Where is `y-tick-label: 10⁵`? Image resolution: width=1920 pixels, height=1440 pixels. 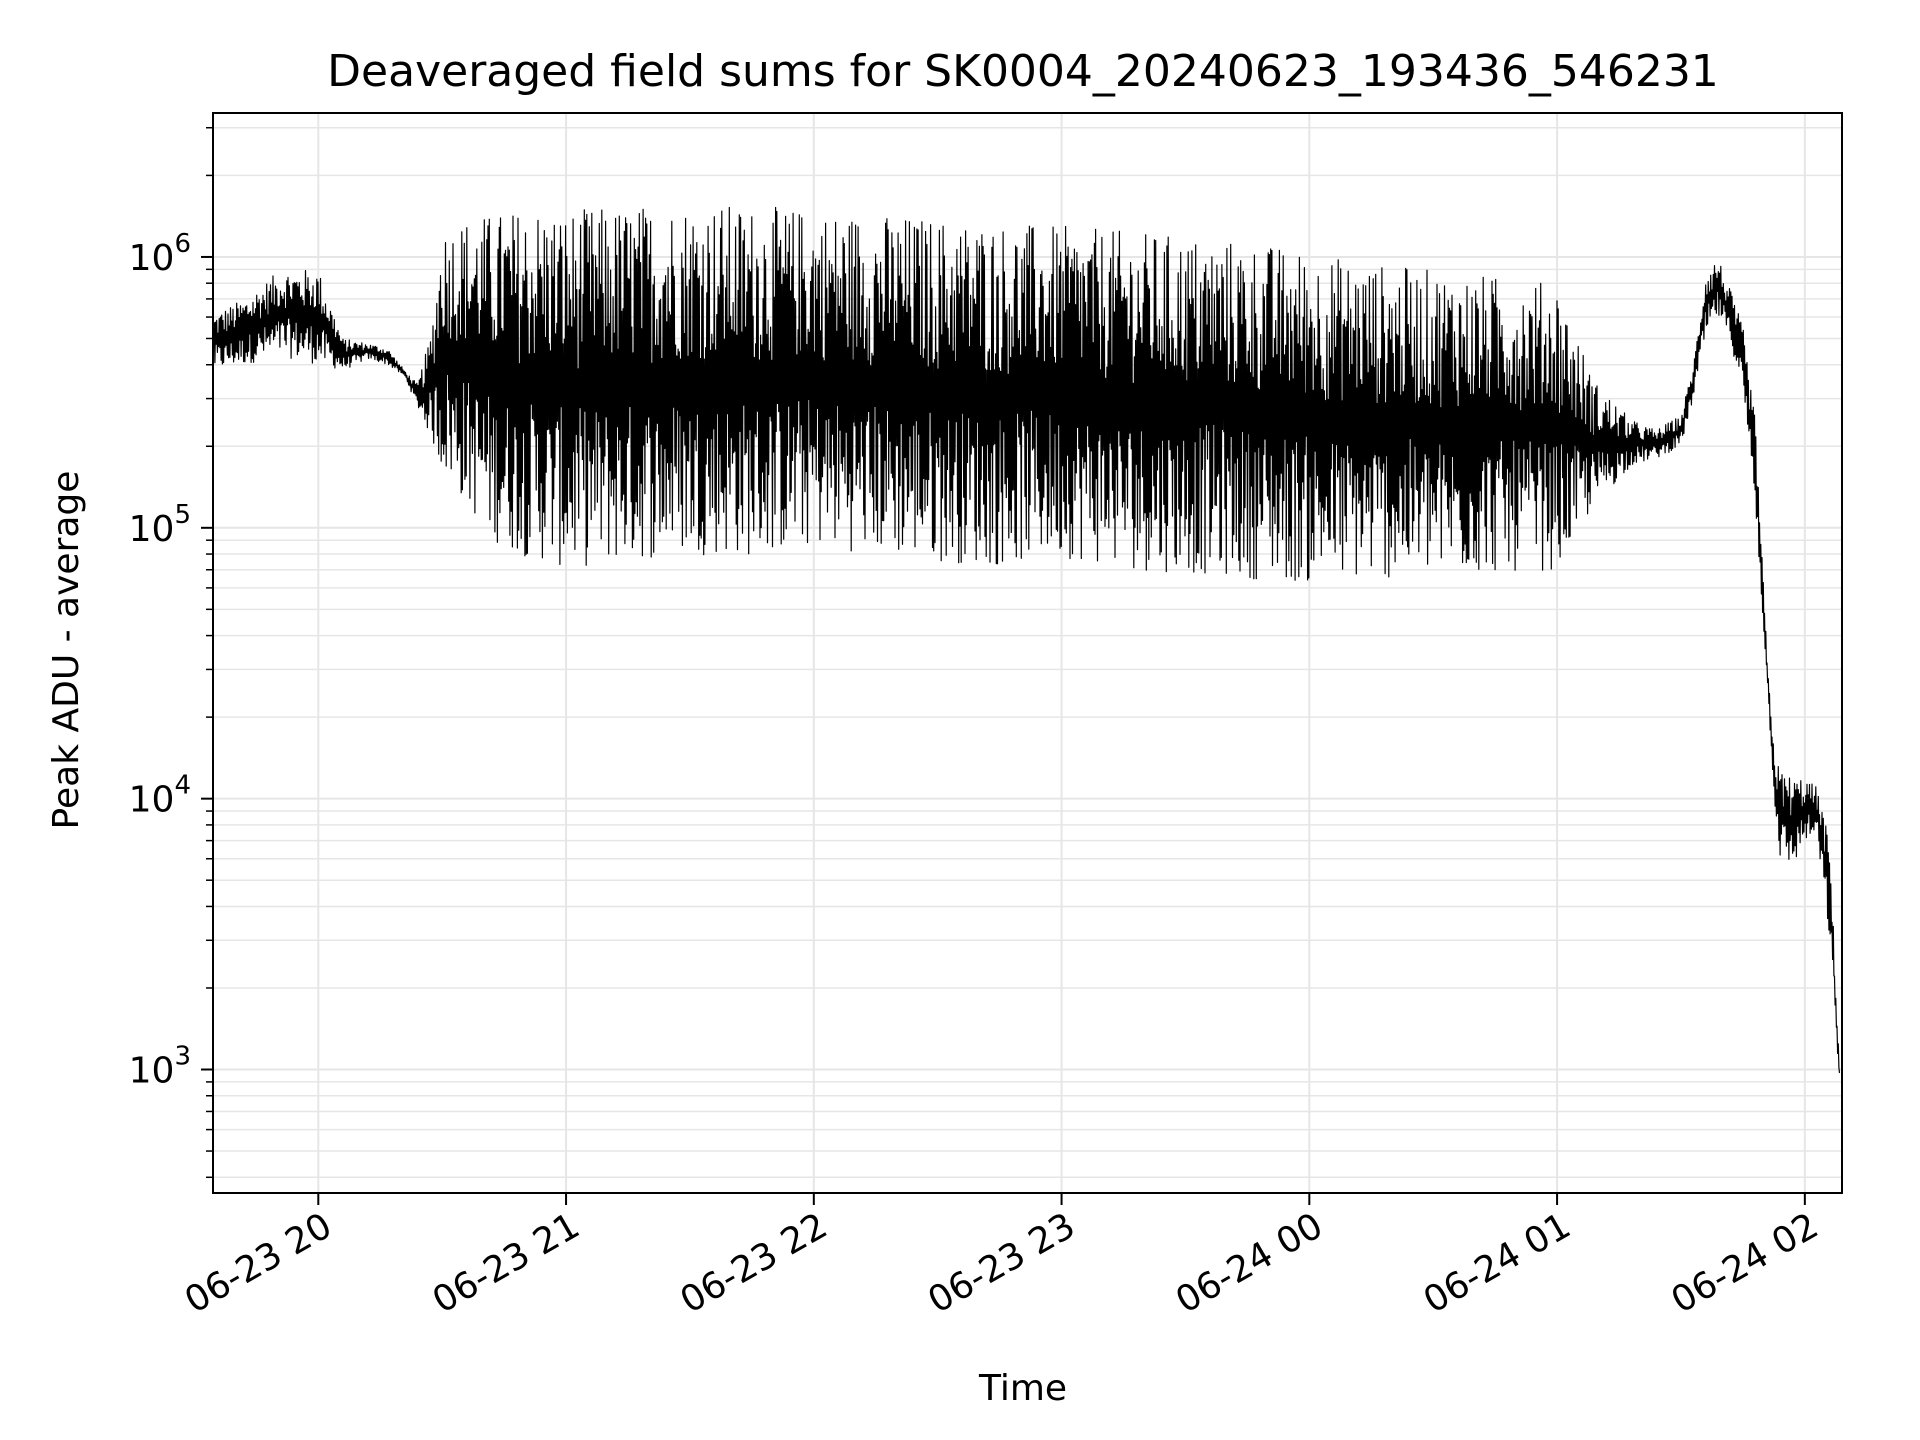
y-tick-label: 10⁵ is located at coordinates (160, 525).